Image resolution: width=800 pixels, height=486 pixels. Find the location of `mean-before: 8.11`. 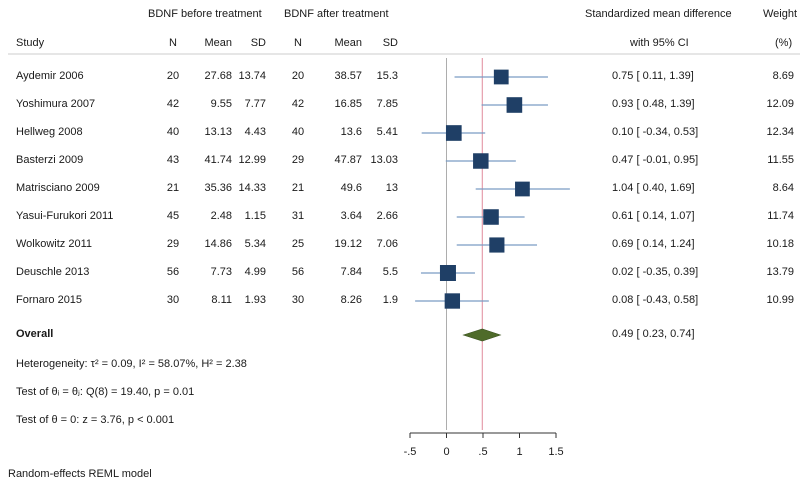

mean-before: 8.11 is located at coordinates (221, 300).